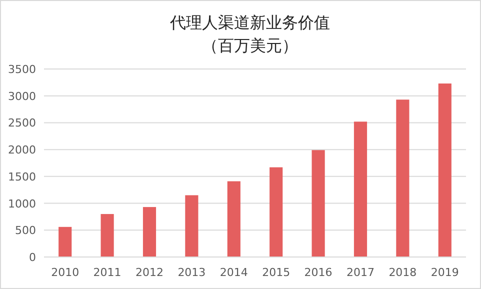  I want to click on title: 代理人渠道新业务价值, so click(250, 22).